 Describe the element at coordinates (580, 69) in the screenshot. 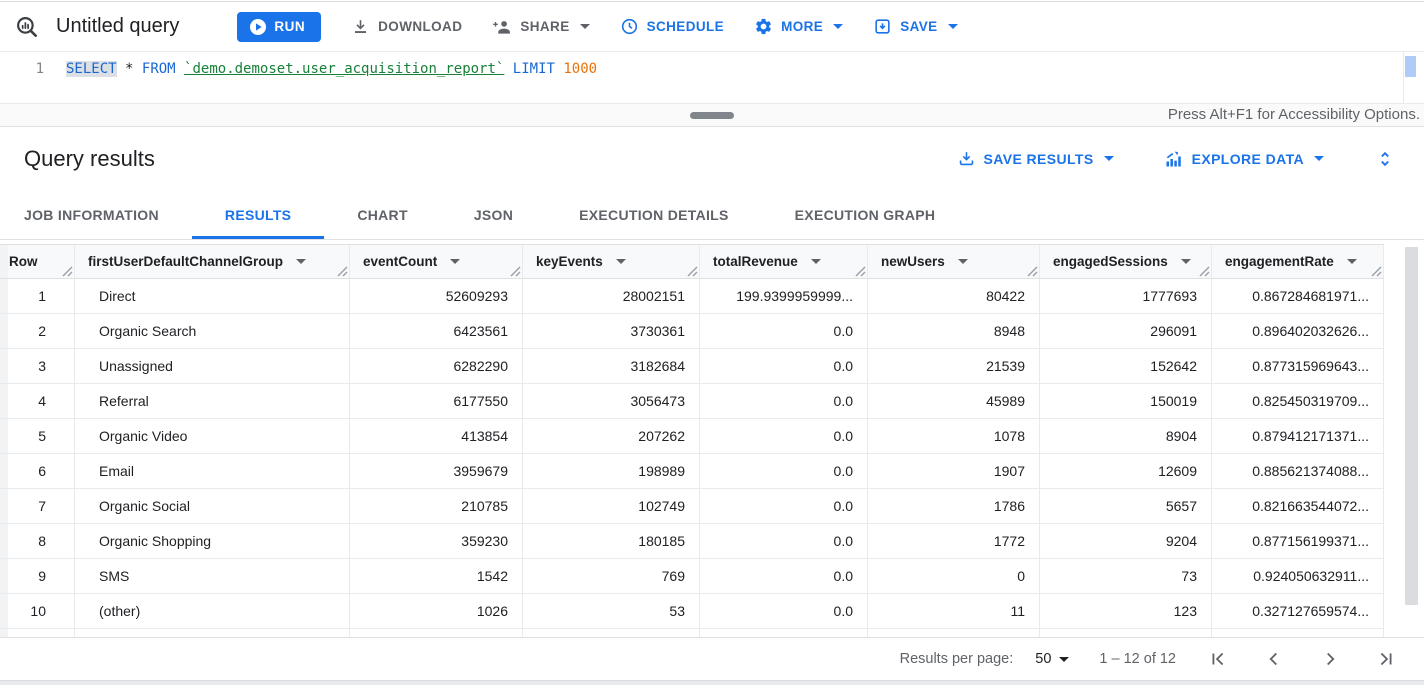

I see `sql-limit-value: 1000` at that location.